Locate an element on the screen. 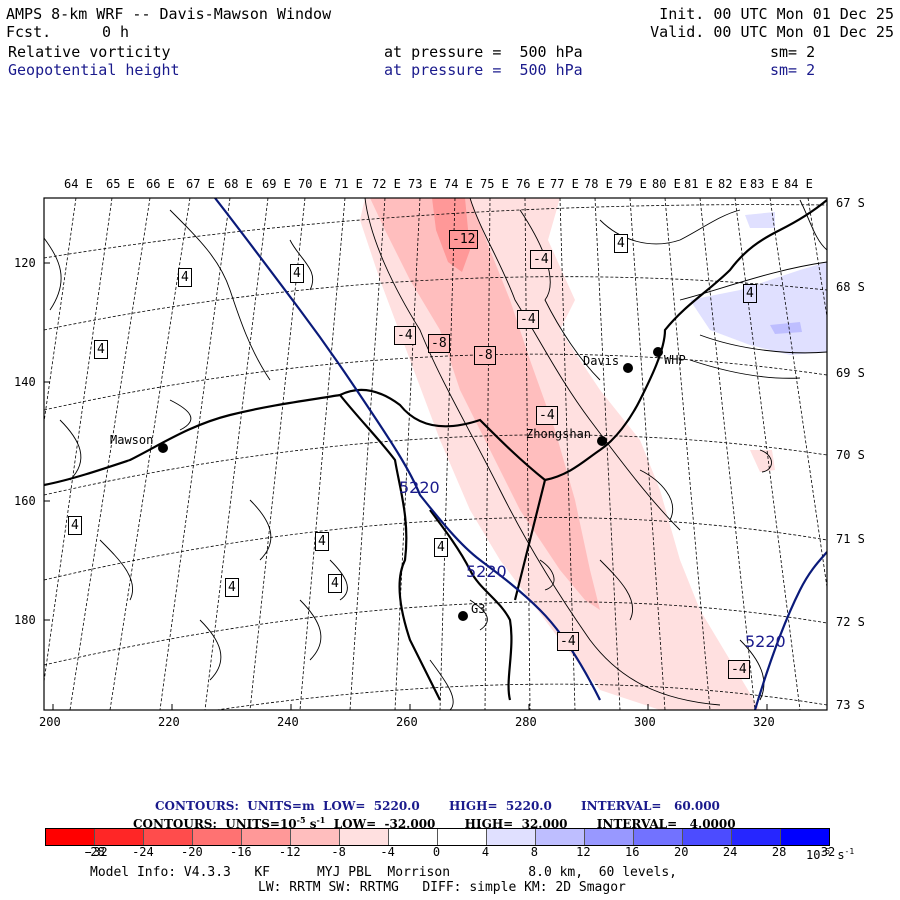 The height and width of the screenshot is (900, 900). station-label-mawson: Mawson is located at coordinates (132, 440).